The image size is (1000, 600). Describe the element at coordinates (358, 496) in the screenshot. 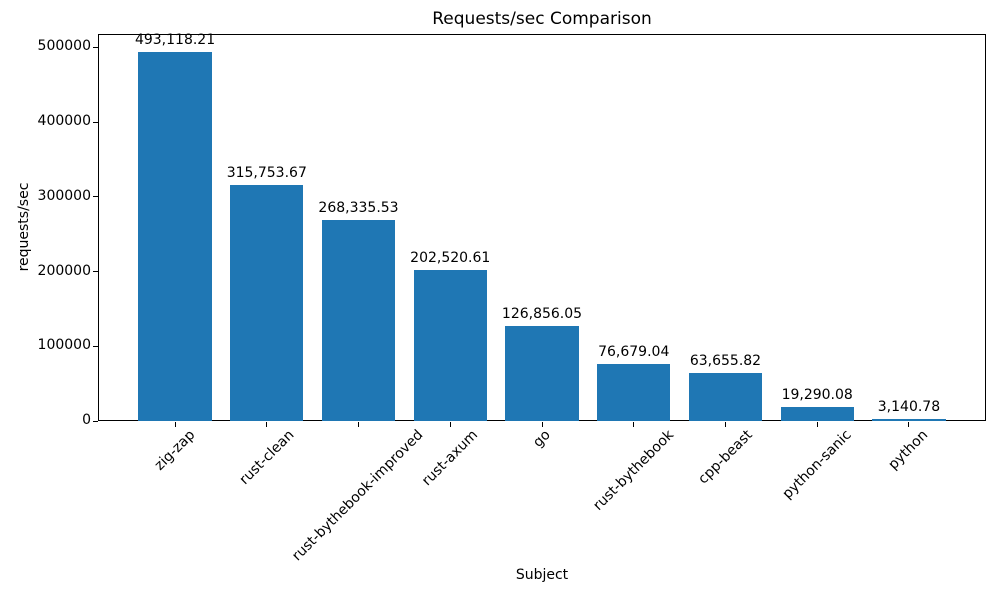

I see `x-tick-label: rust-bythebook-improved` at that location.